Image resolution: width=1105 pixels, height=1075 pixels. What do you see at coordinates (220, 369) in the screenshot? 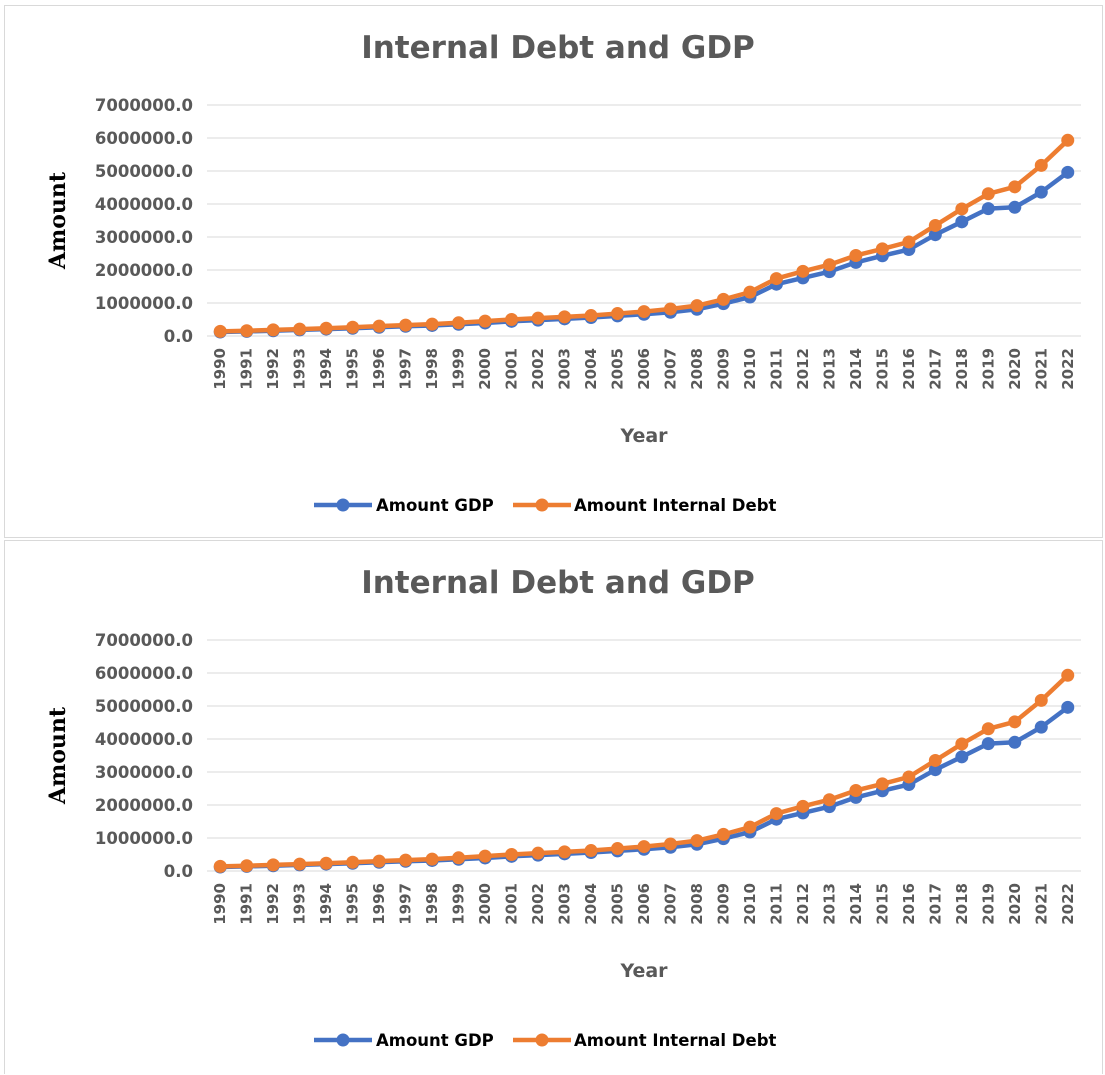
I see `x-tick-label: 1990` at bounding box center [220, 369].